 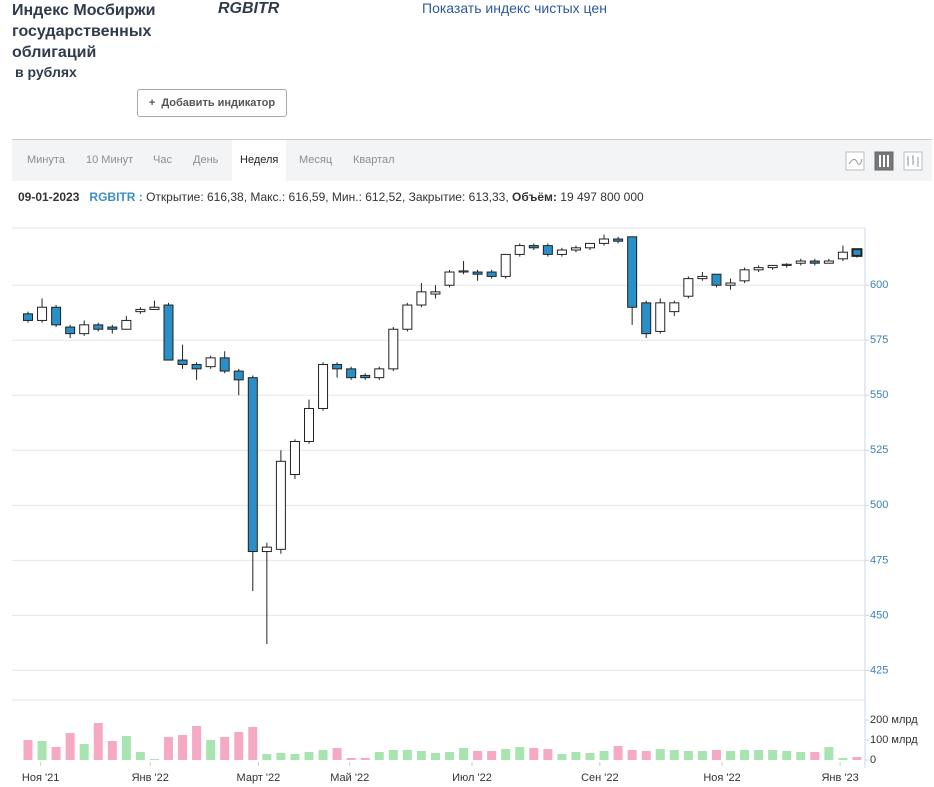 I want to click on y-tick-label: 525, so click(x=879, y=450).